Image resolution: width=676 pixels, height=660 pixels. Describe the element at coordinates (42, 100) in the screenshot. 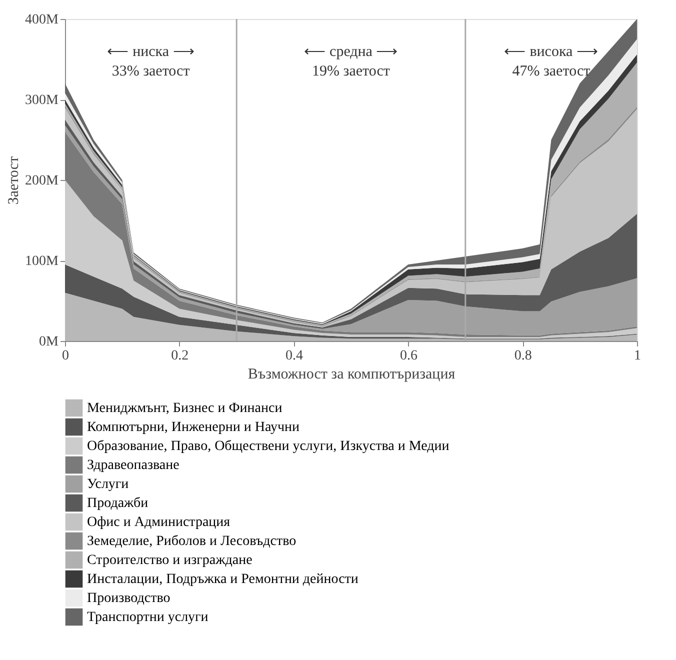

I see `y-tick-label: 300M` at that location.